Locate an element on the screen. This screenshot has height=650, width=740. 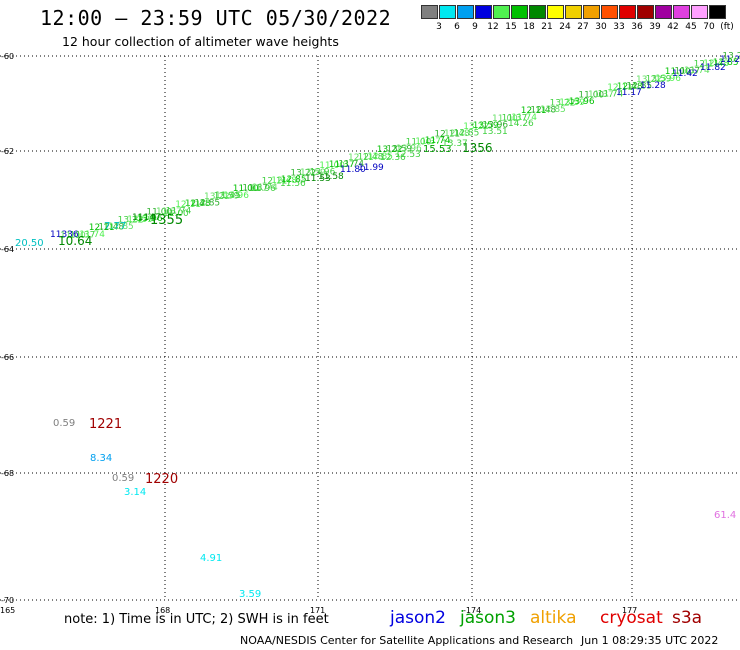
wave-height-label: 1220 is located at coordinates (161, 479).